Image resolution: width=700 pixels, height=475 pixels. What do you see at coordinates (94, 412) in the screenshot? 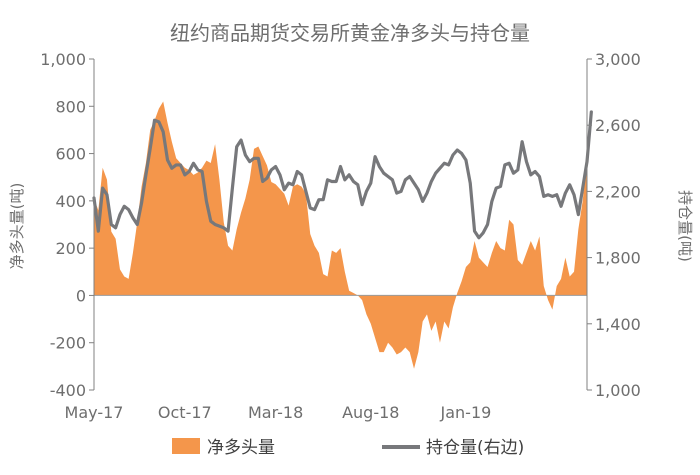
I see `x-tick-label: May-17` at bounding box center [94, 412].